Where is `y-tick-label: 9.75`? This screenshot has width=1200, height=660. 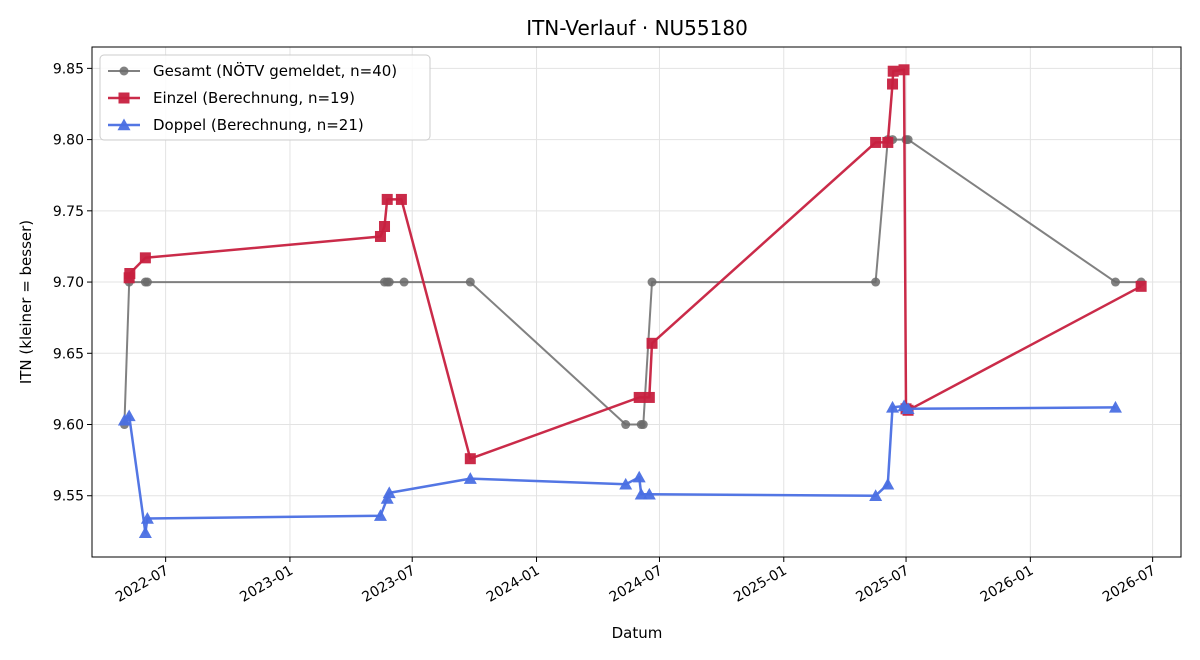 y-tick-label: 9.75 is located at coordinates (68, 212).